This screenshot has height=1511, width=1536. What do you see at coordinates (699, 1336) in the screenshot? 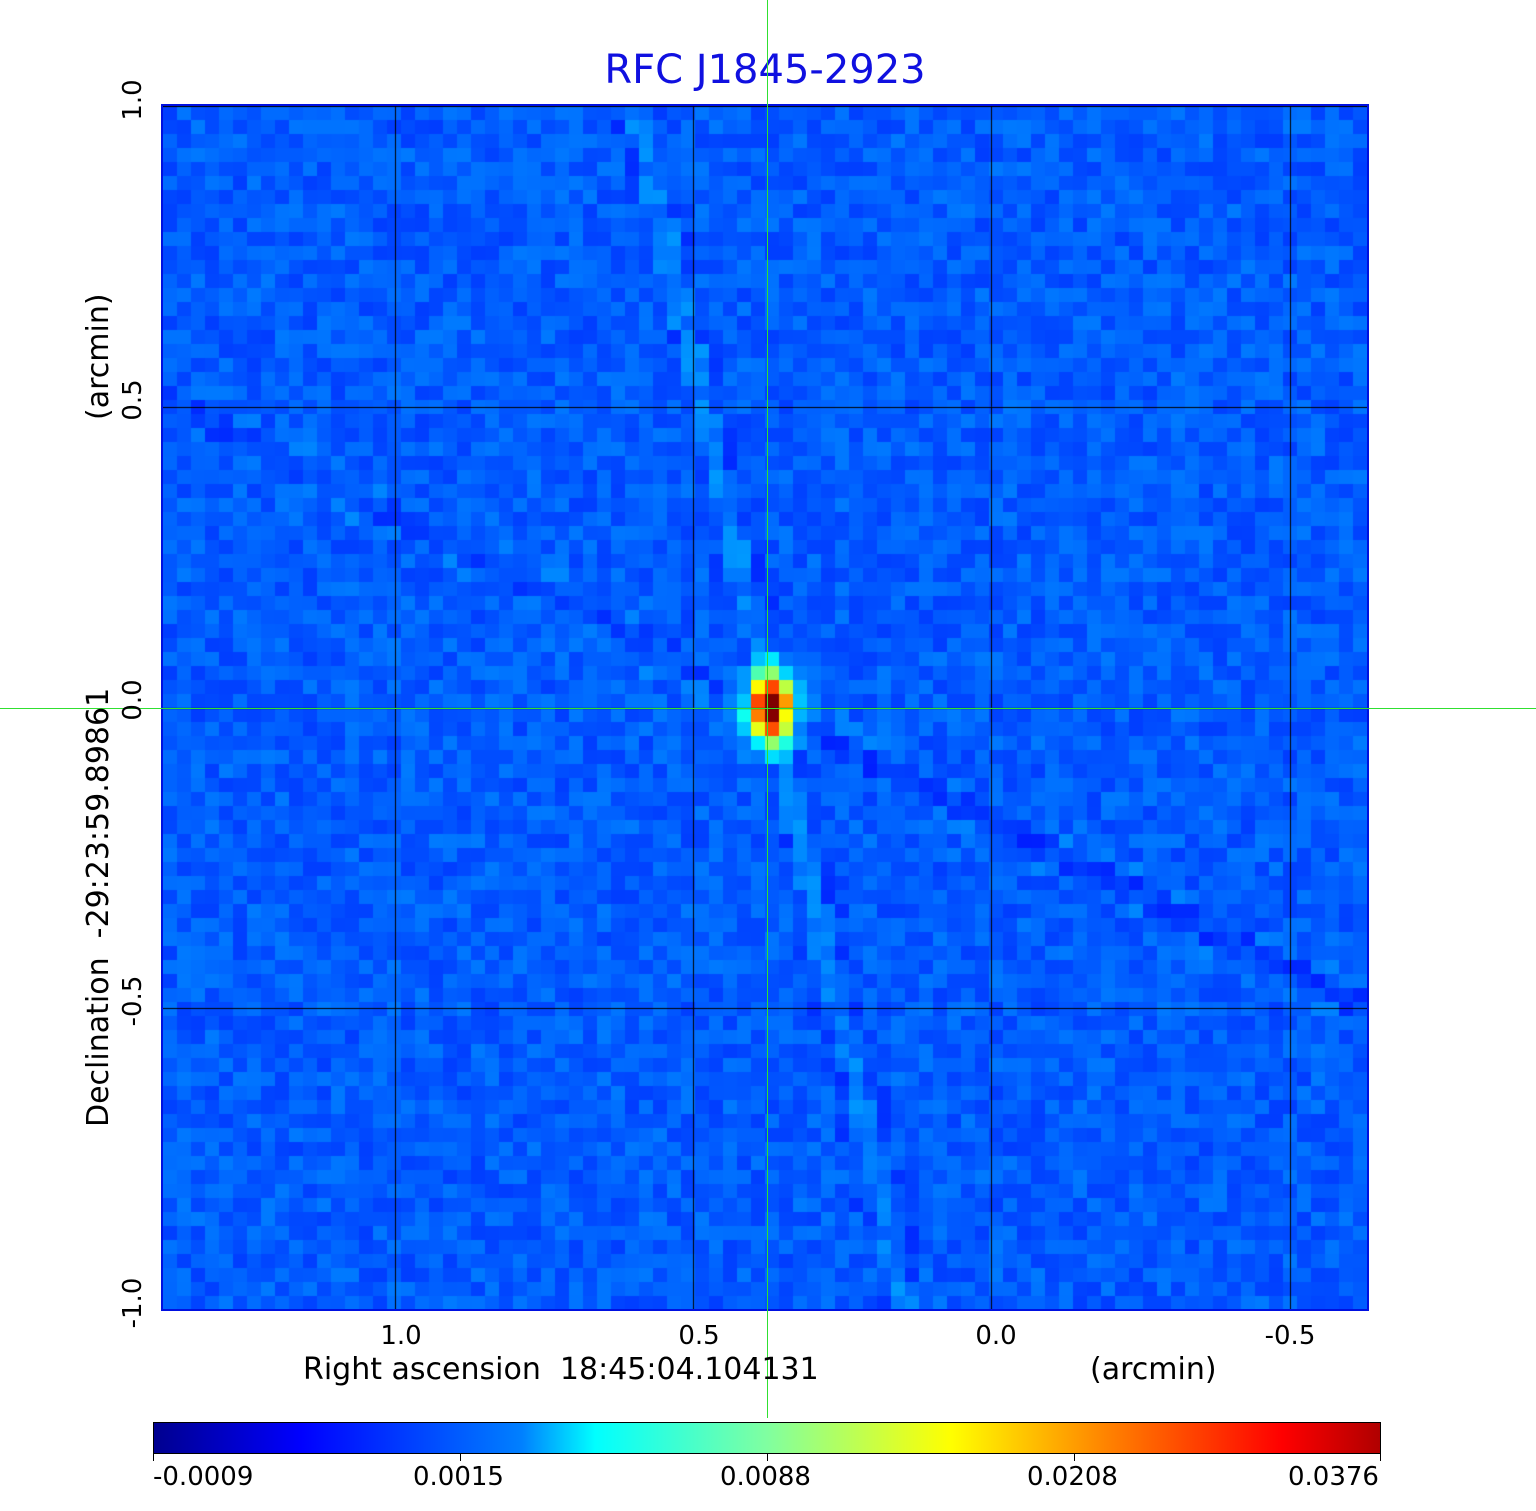
I see `x-tick-label: 0.5` at bounding box center [699, 1336].